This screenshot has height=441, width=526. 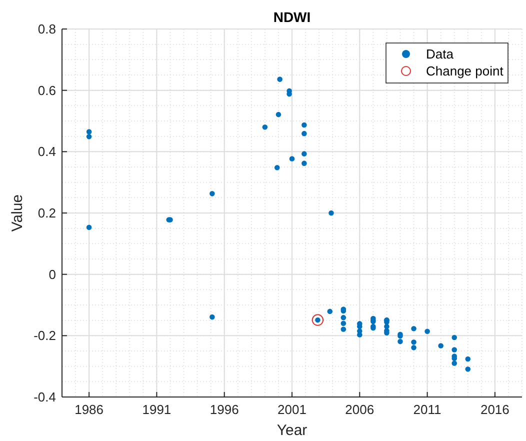 What do you see at coordinates (292, 430) in the screenshot?
I see `x-axis-title: Year` at bounding box center [292, 430].